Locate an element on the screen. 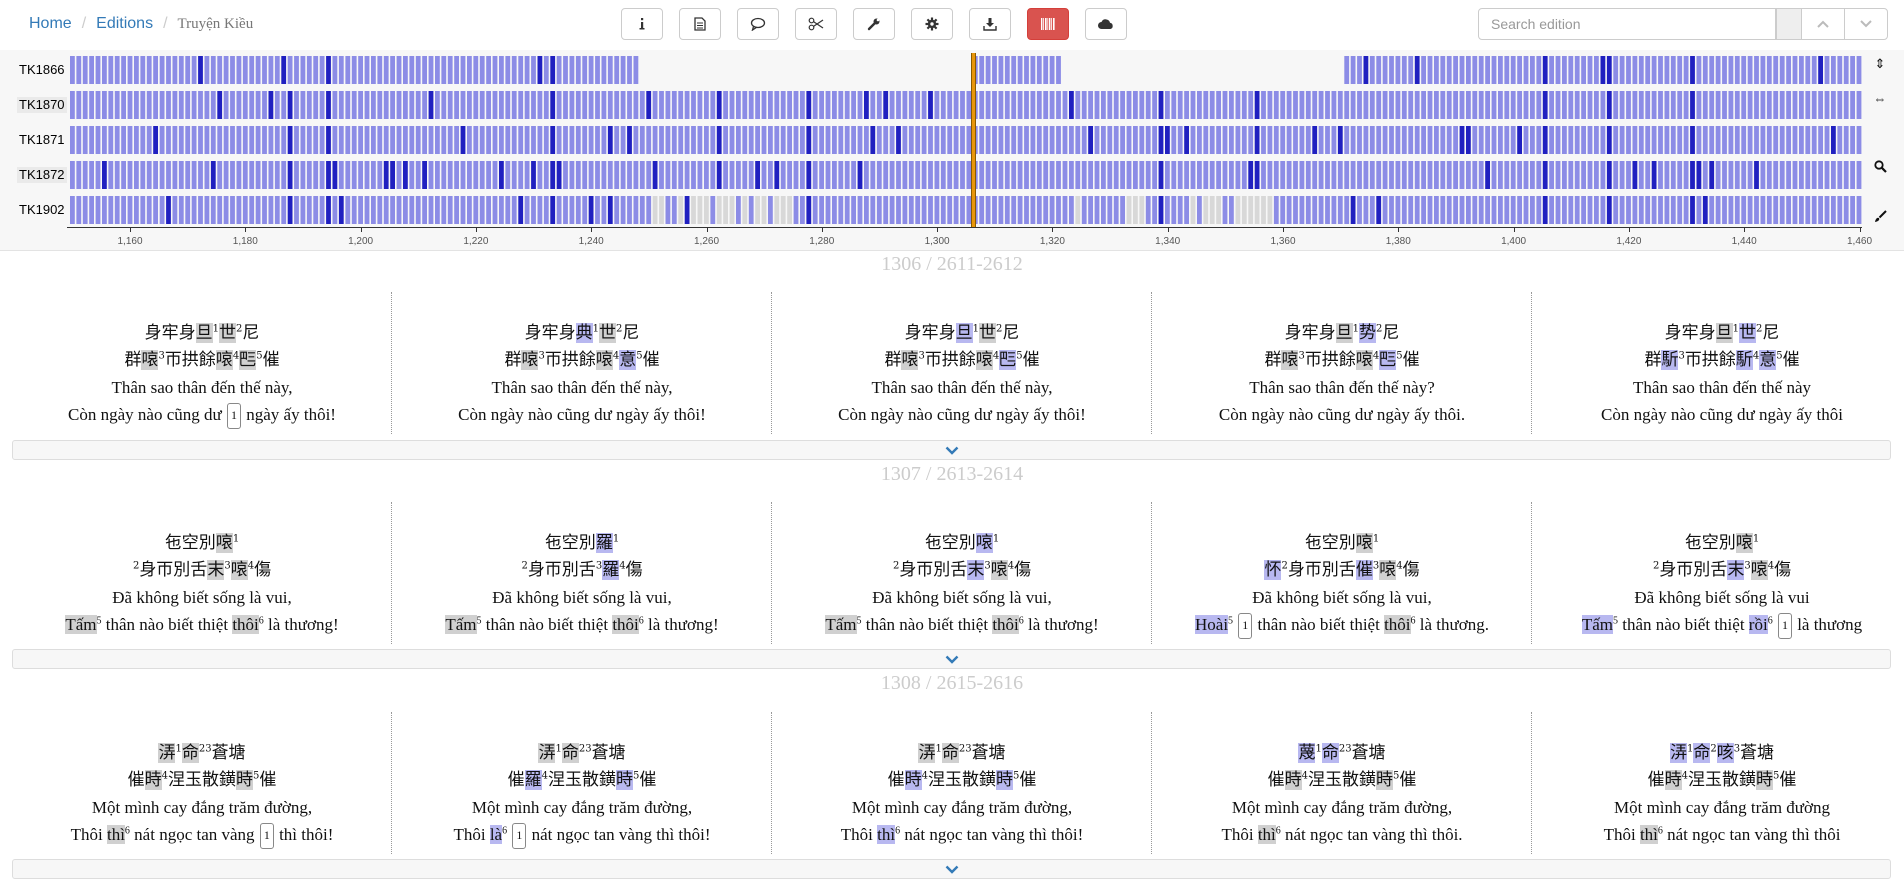 This screenshot has width=1904, height=881. variant-token-gray: 𠀧 is located at coordinates (247, 360).